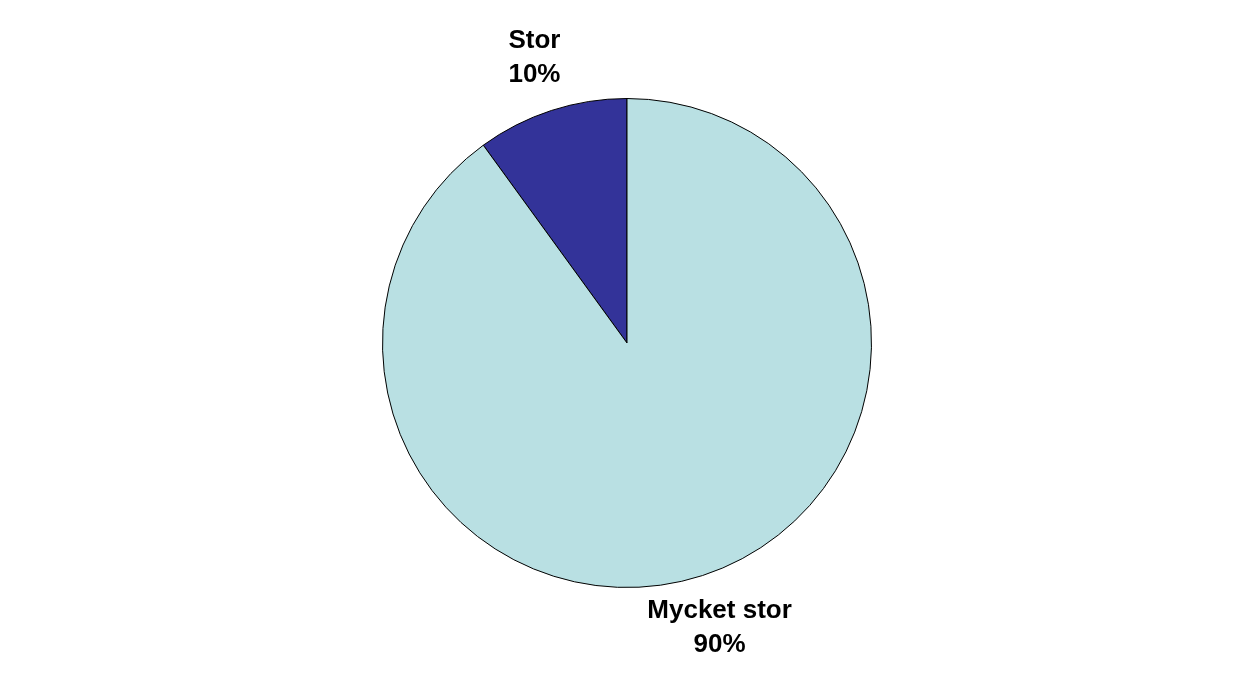  What do you see at coordinates (534, 73) in the screenshot?
I see `data-label: 10%` at bounding box center [534, 73].